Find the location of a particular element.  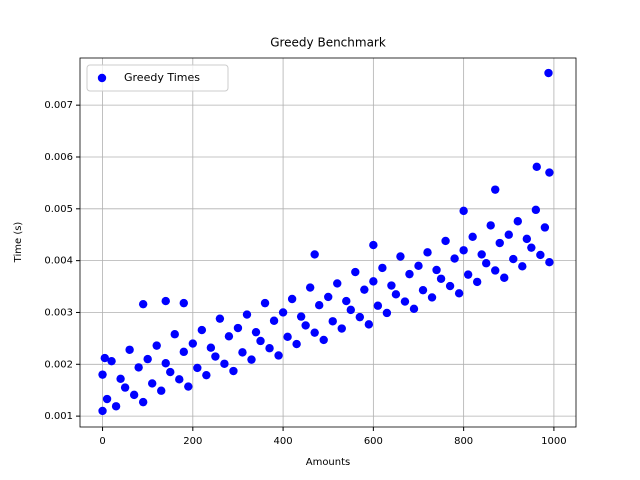

legend-label: Greedy Times is located at coordinates (162, 77).